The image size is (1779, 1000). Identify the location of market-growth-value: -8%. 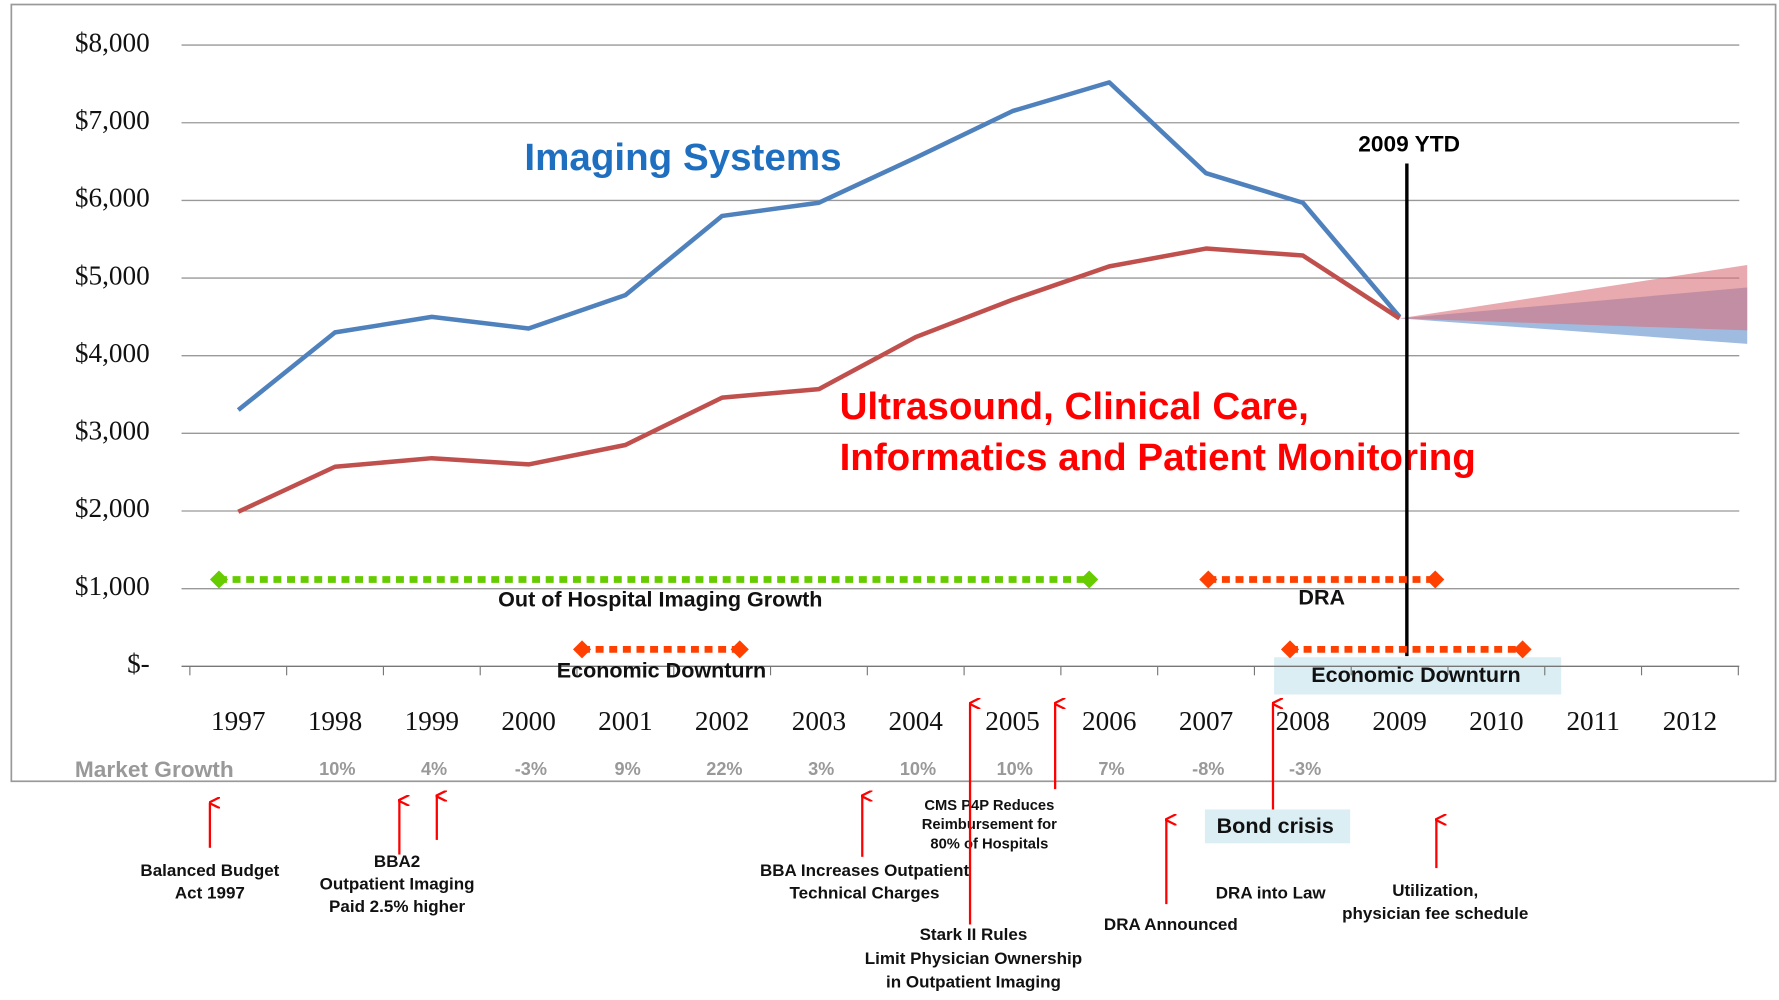
(1208, 769).